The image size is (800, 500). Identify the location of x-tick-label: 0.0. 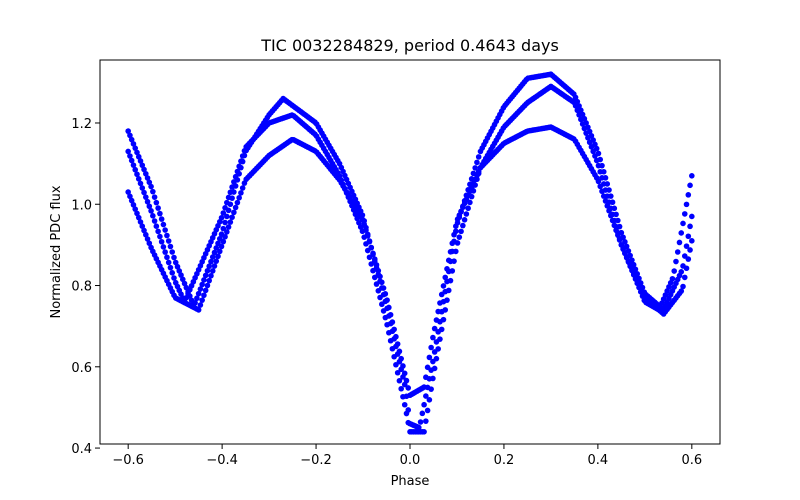
(410, 460).